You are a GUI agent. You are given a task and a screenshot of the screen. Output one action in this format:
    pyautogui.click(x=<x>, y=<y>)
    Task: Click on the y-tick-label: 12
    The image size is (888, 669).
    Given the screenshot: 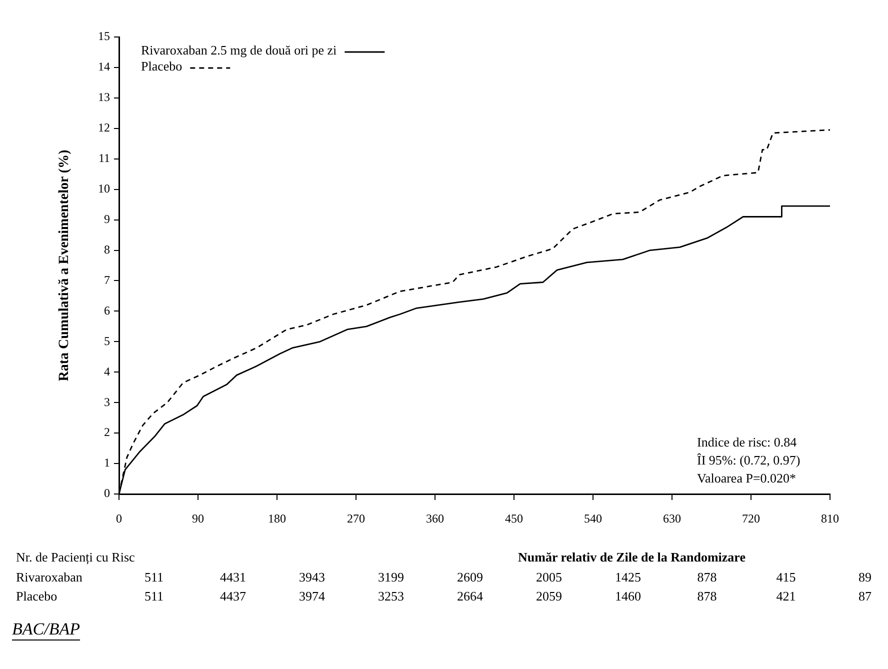 What is the action you would take?
    pyautogui.click(x=104, y=127)
    